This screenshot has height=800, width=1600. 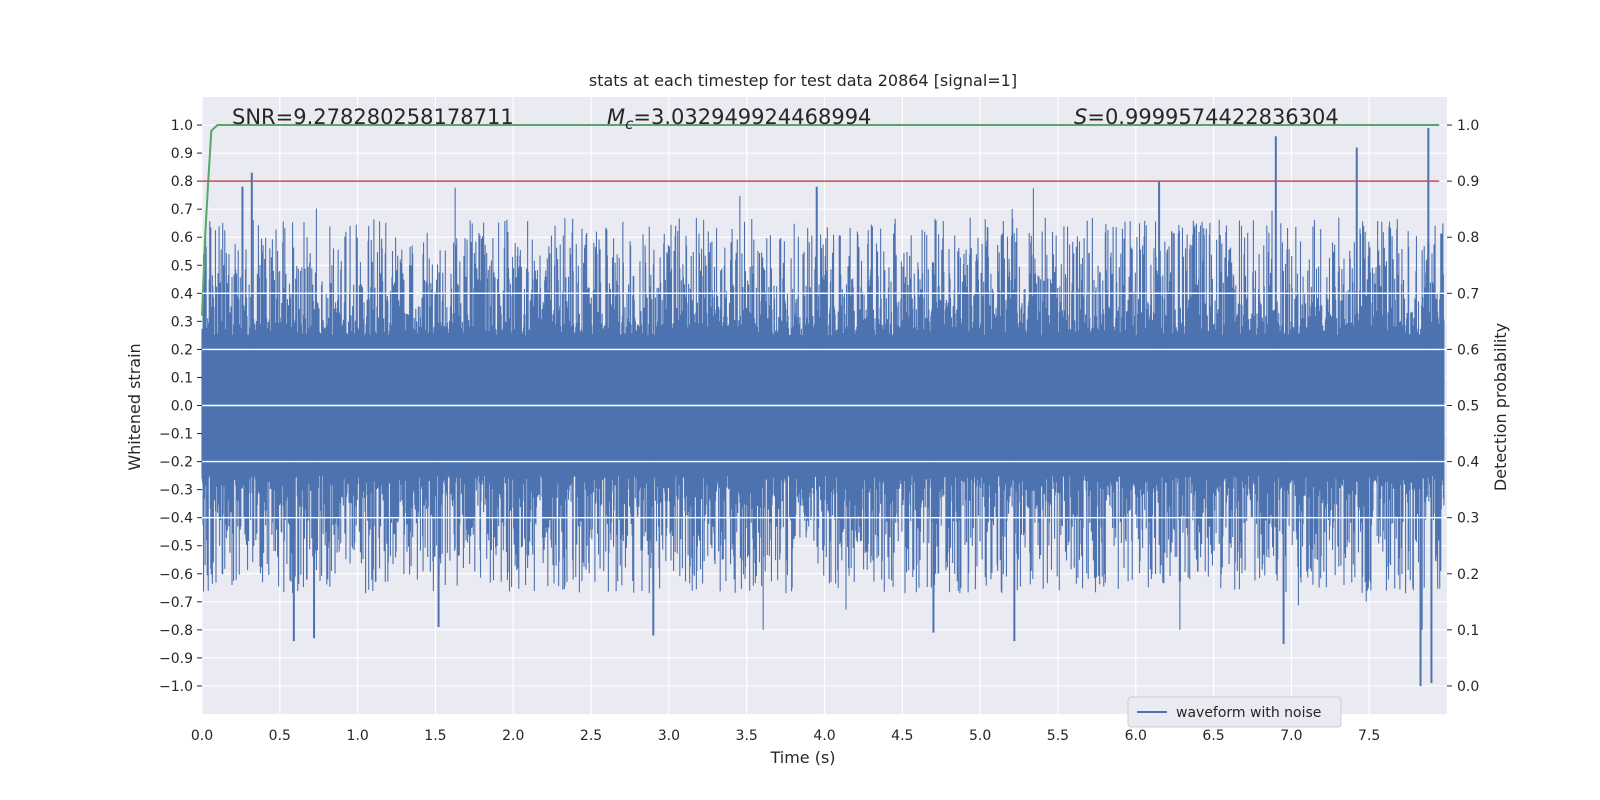 I want to click on x-tick-label: 3.0, so click(x=669, y=736).